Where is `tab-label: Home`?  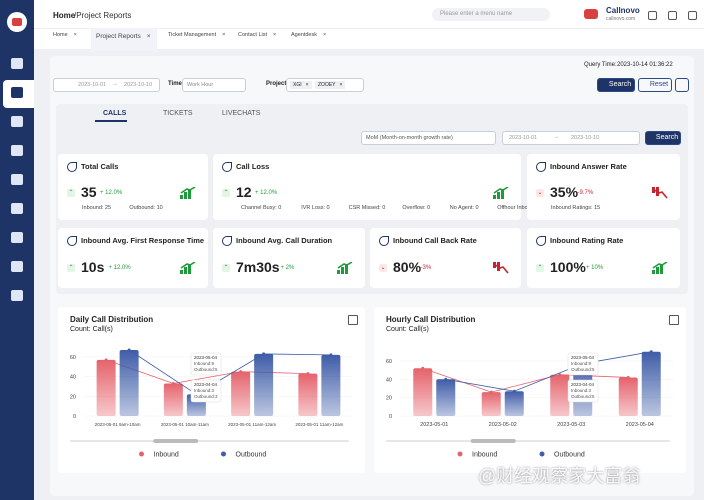 tab-label: Home is located at coordinates (60, 35).